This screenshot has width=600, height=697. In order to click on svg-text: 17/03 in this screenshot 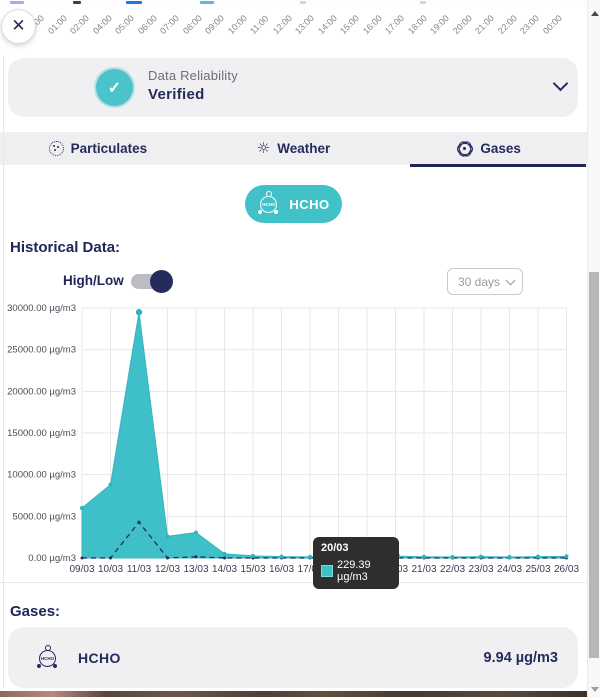, I will do `click(309, 569)`.